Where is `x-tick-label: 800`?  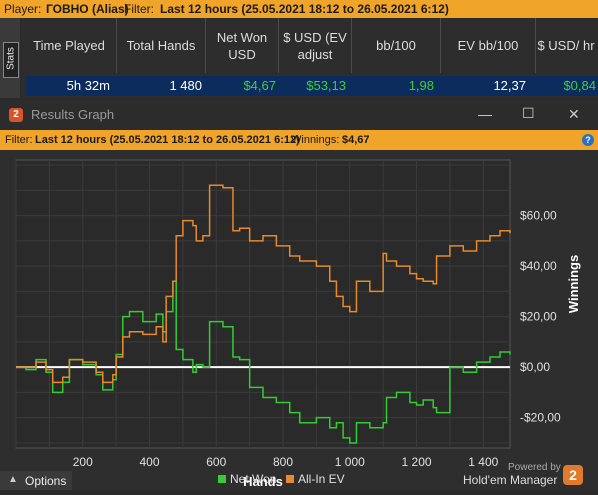 x-tick-label: 800 is located at coordinates (283, 462).